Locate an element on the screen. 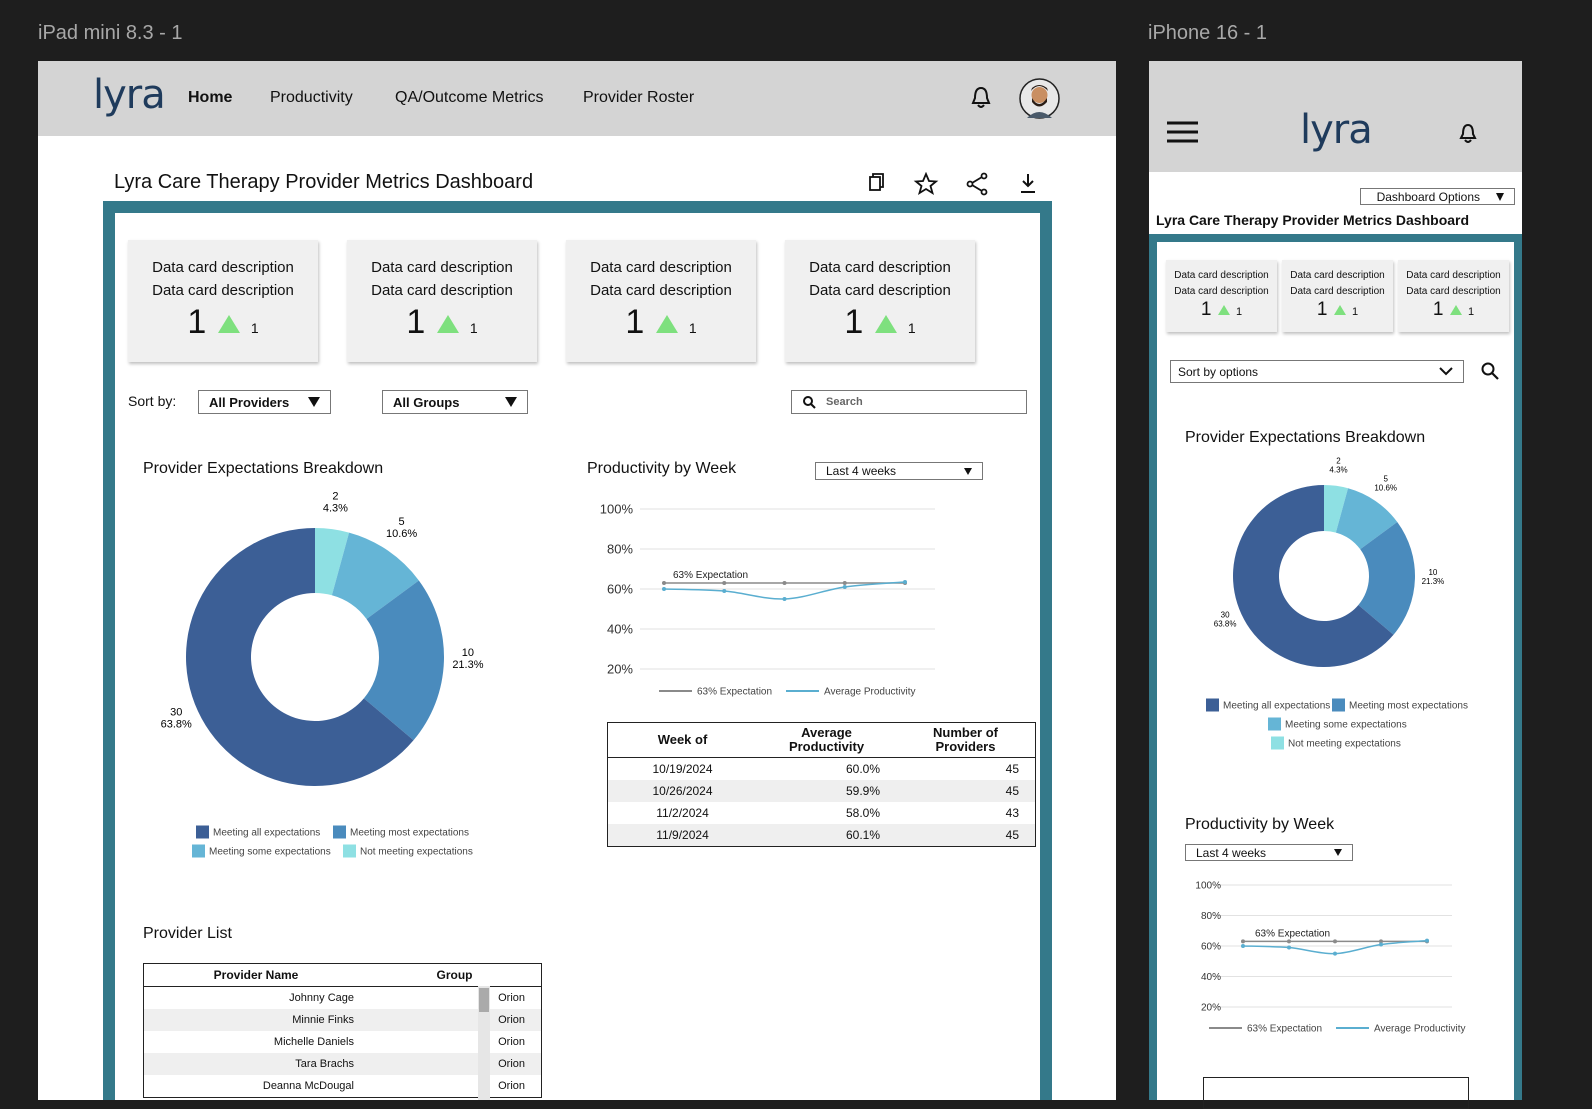  table-row: Tara Brachs Orion is located at coordinates (342, 1064).